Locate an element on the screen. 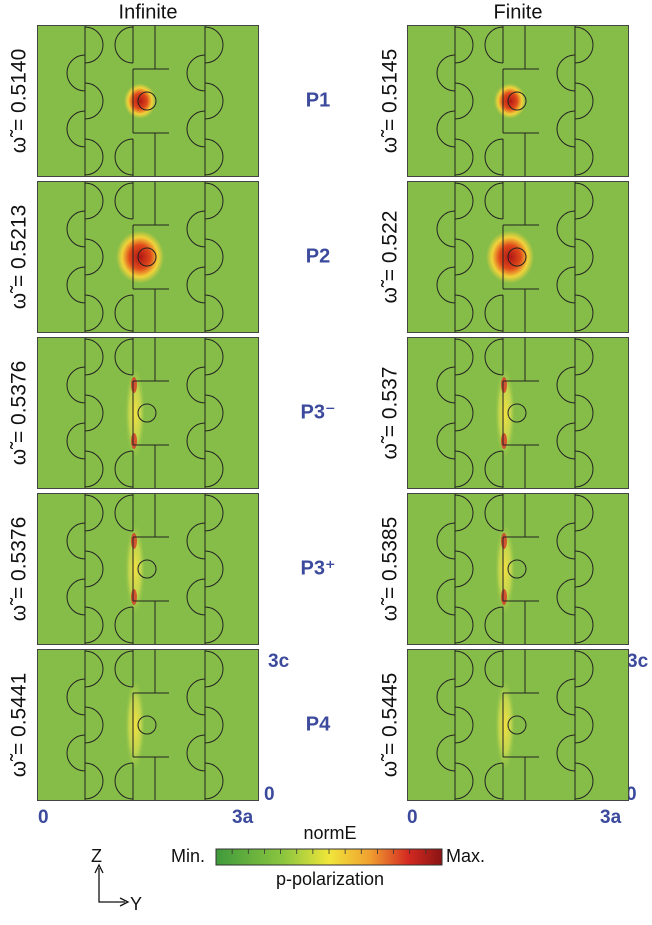 This screenshot has height=925, width=652. mode-label: P4 is located at coordinates (318, 724).